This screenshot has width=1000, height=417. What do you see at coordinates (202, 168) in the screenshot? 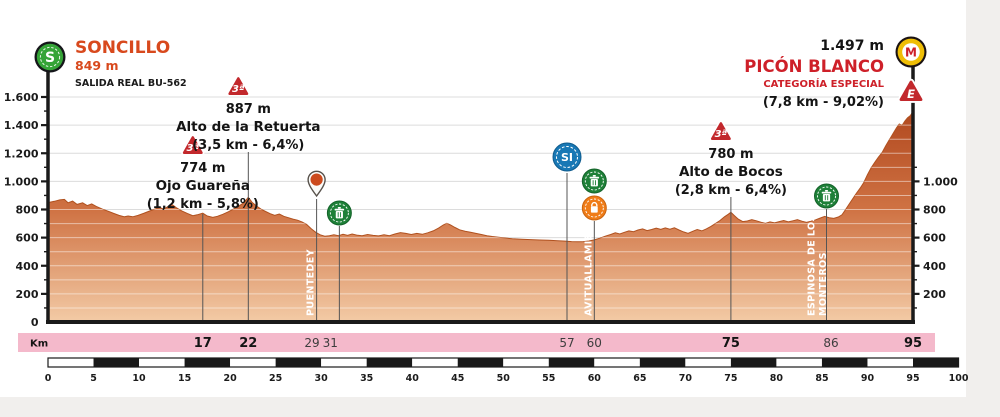
I see `climb-altitude: 774 m` at bounding box center [202, 168].